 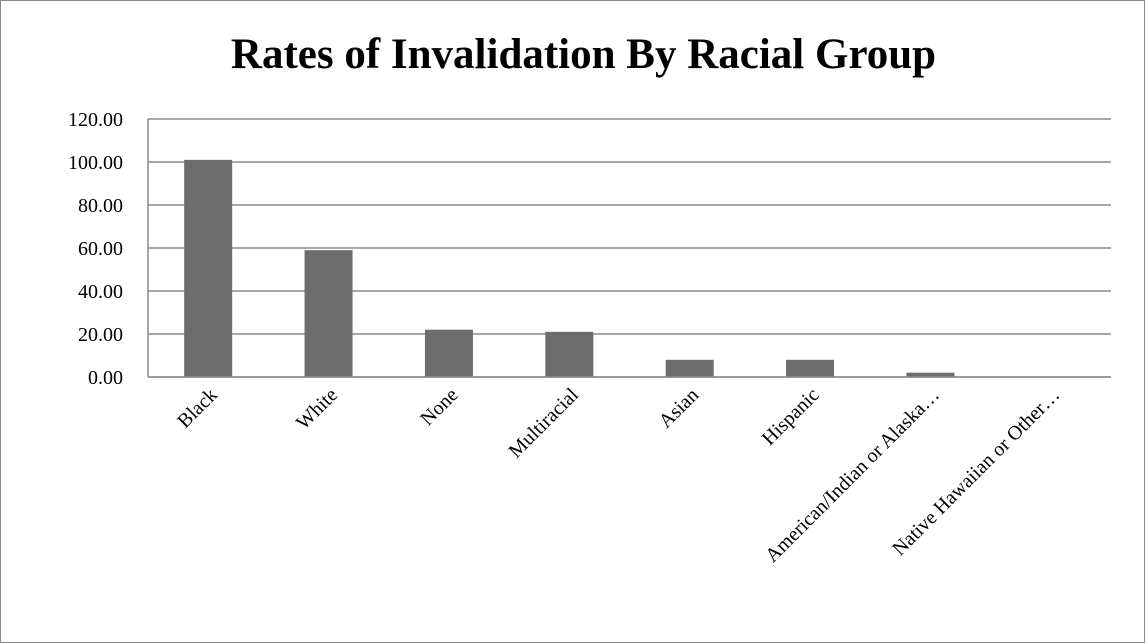 What do you see at coordinates (95, 163) in the screenshot?
I see `y-tick-label: 100.00` at bounding box center [95, 163].